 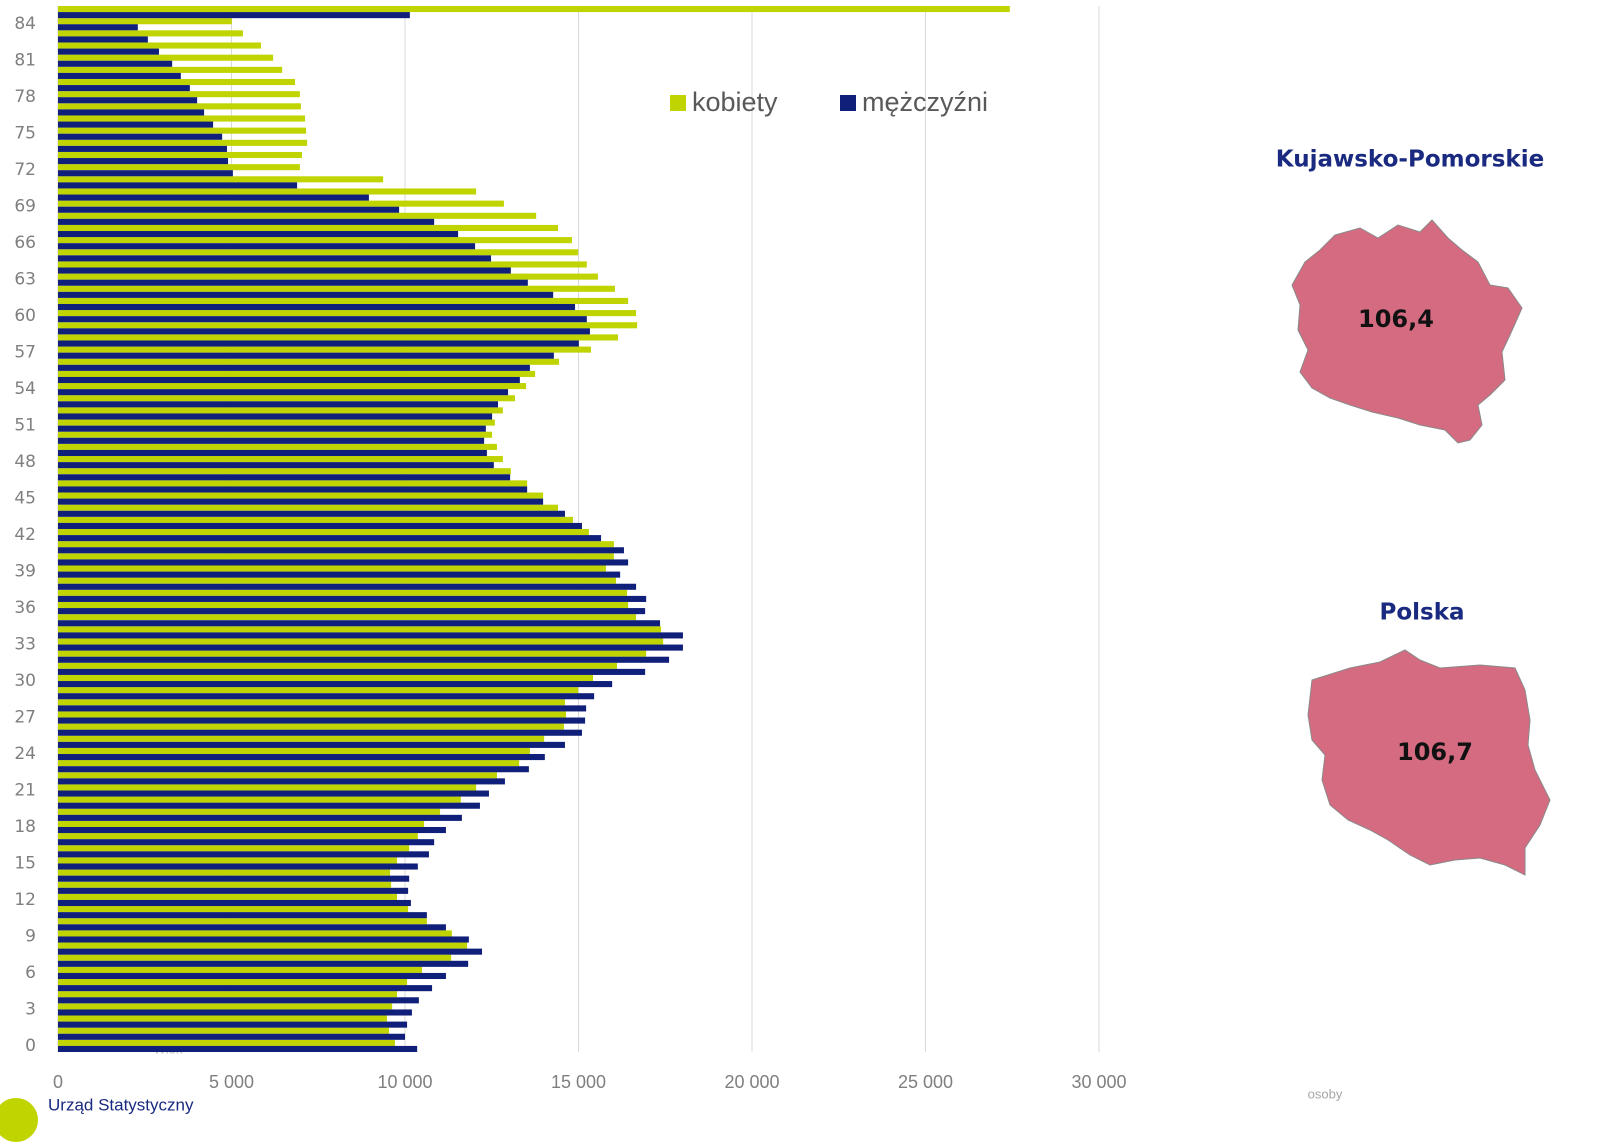 What do you see at coordinates (121, 1104) in the screenshot?
I see `footer: Urząd Statystyczny` at bounding box center [121, 1104].